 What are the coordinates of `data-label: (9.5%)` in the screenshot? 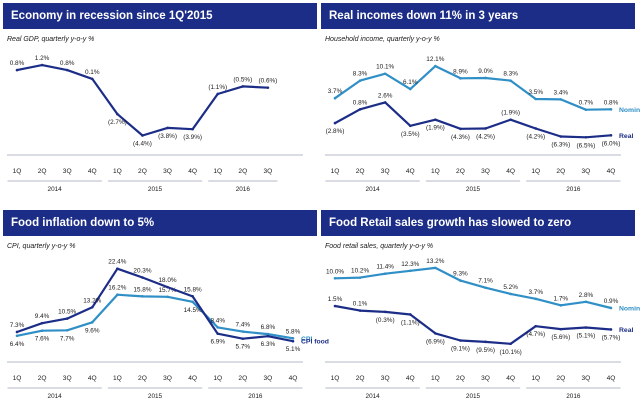 It's located at (485, 350).